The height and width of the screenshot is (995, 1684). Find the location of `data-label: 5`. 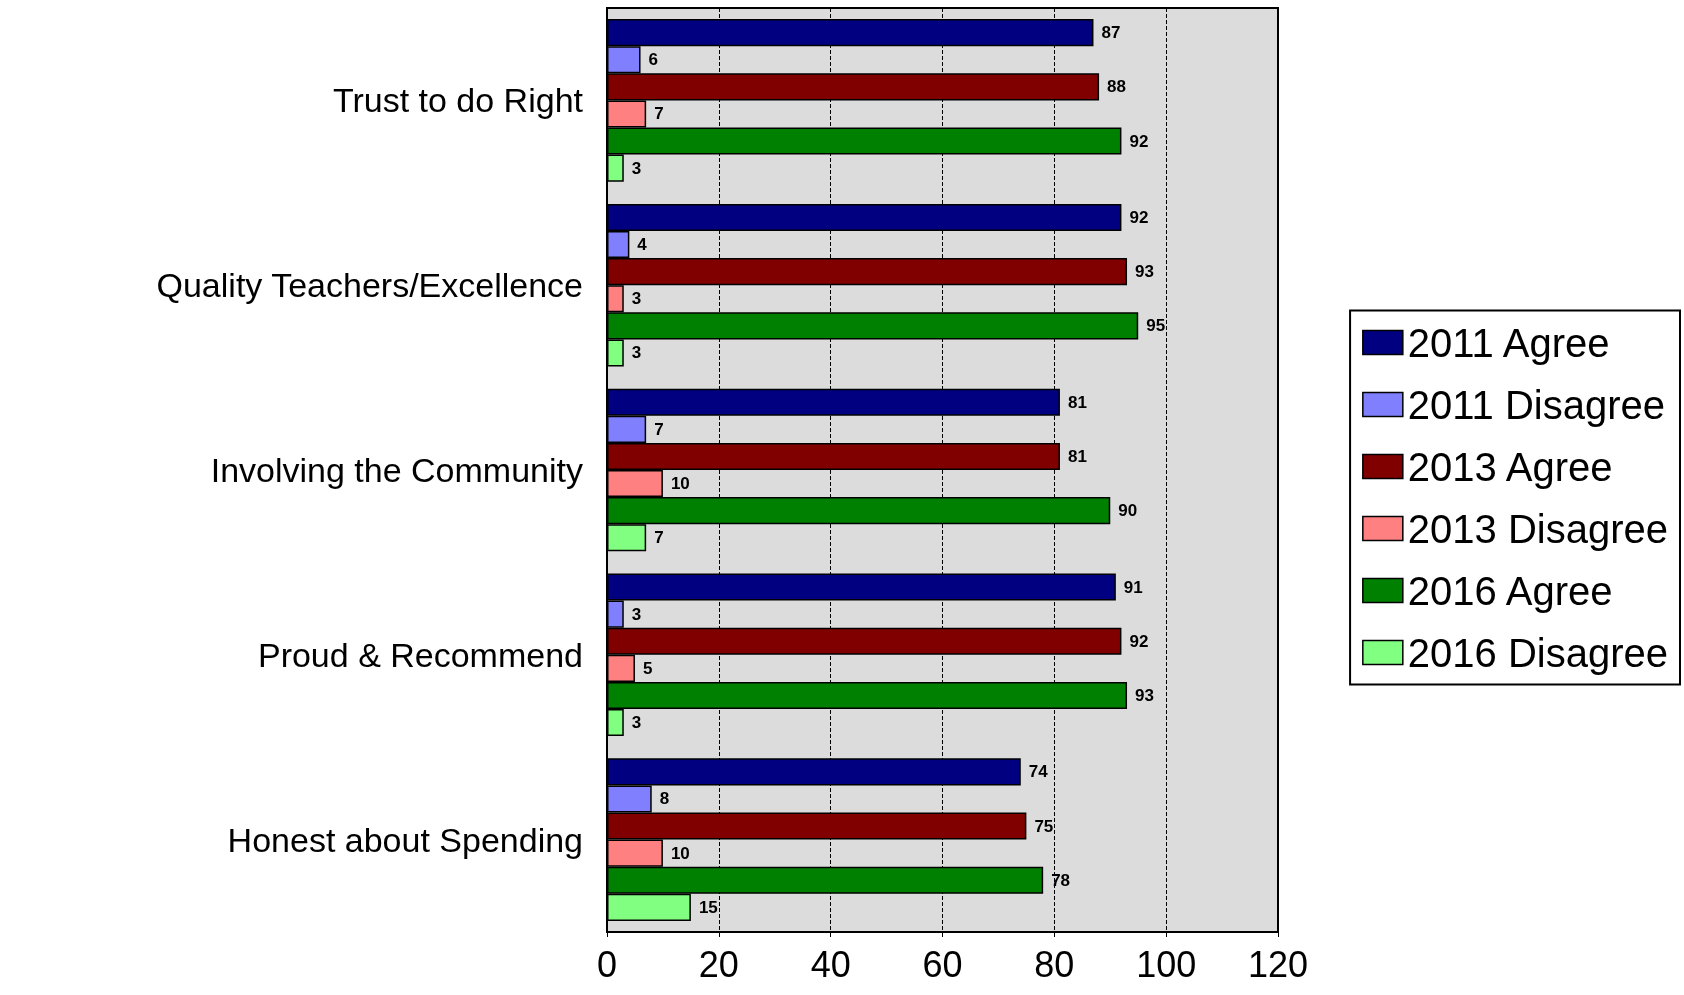

data-label: 5 is located at coordinates (647, 668).